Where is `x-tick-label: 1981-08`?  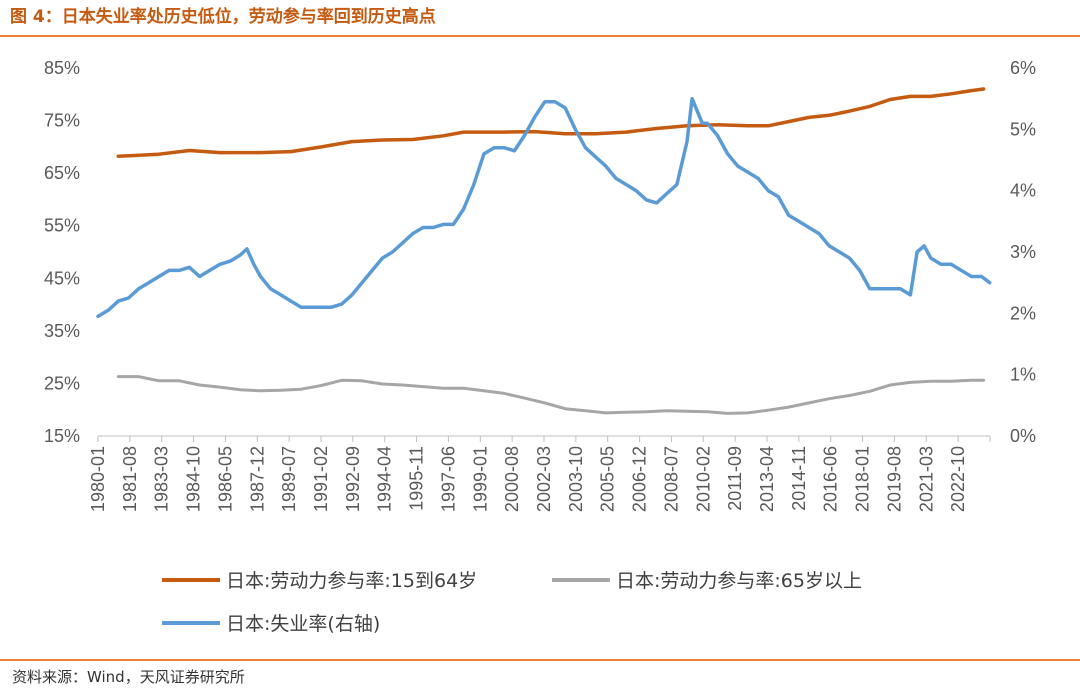 x-tick-label: 1981-08 is located at coordinates (130, 479).